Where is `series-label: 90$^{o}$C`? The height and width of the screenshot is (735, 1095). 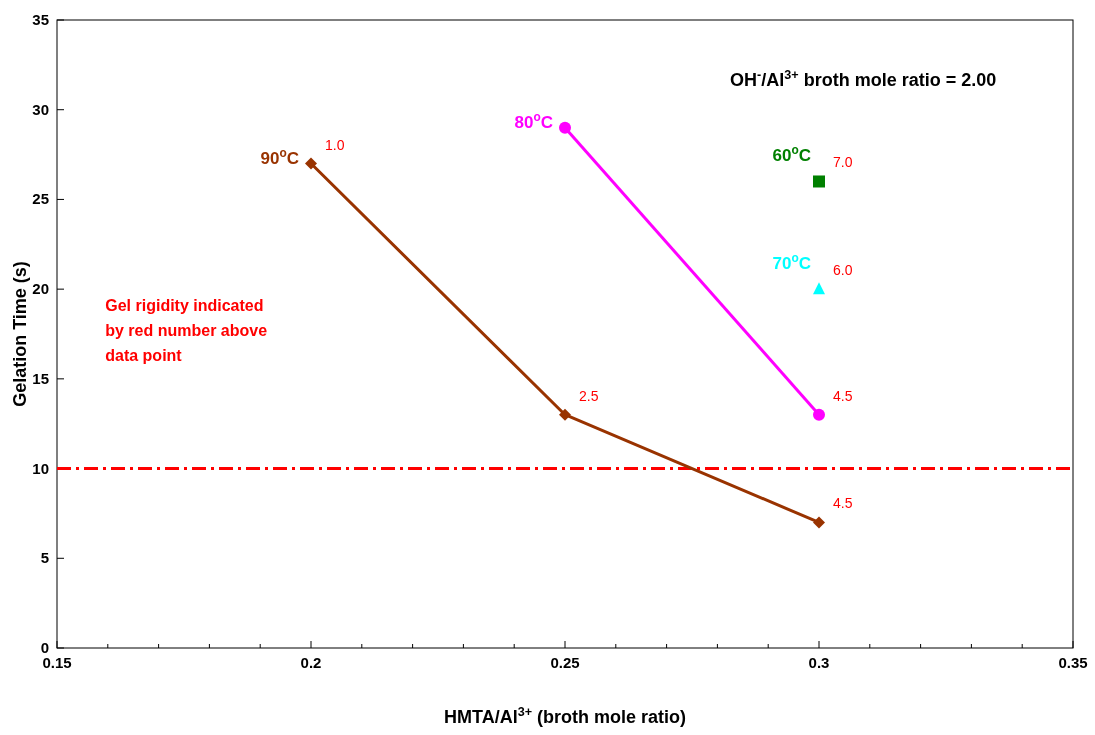 series-label: 90$^{o}$C is located at coordinates (279, 156).